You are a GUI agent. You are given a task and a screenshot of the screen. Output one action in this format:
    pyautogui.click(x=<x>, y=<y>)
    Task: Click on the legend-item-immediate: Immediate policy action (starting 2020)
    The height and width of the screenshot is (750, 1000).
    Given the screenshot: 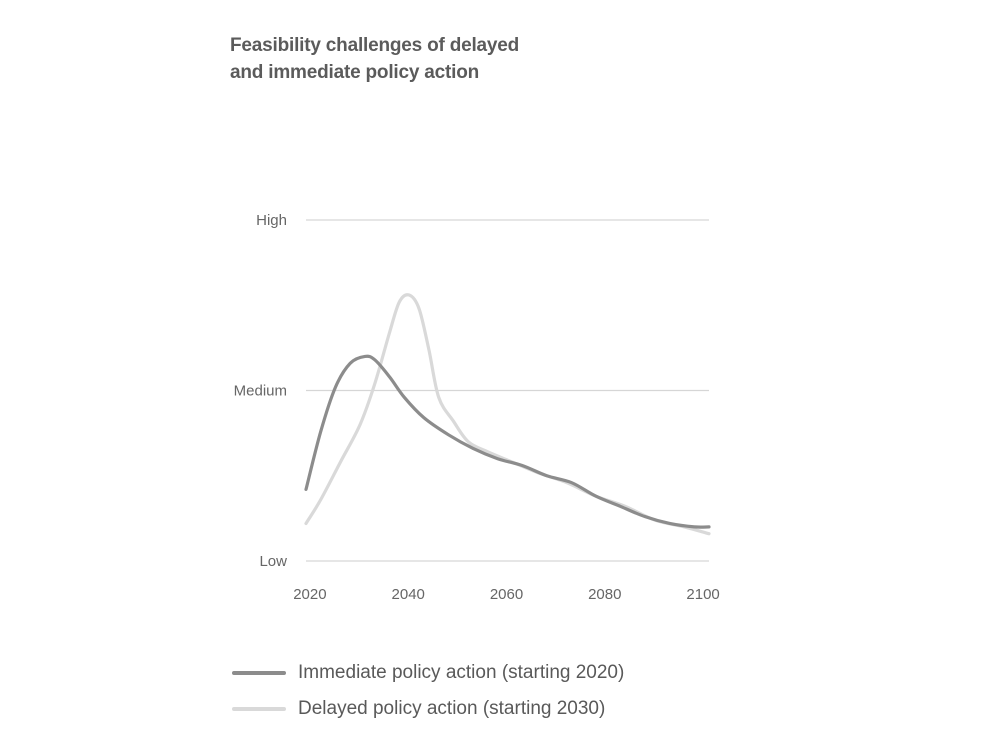 What is the action you would take?
    pyautogui.click(x=428, y=673)
    